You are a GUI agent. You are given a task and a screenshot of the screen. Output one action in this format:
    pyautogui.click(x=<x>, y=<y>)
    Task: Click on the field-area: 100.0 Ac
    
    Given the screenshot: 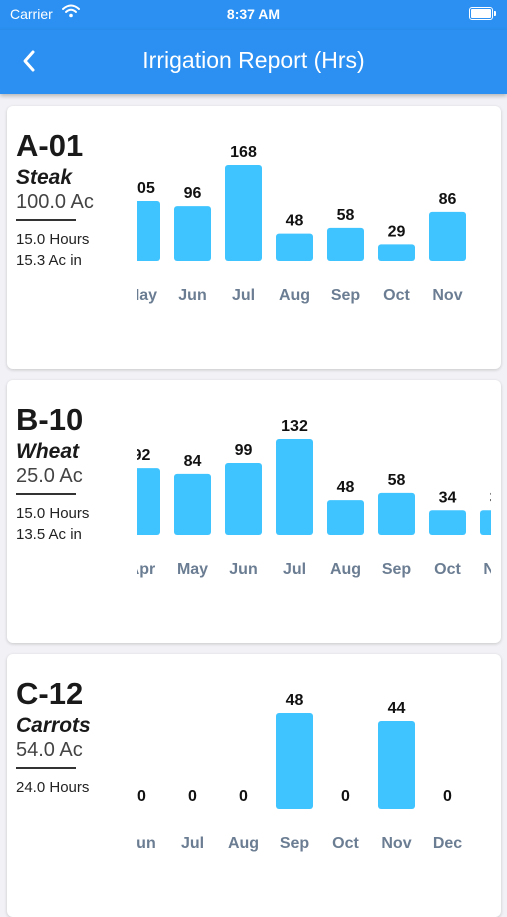 What is the action you would take?
    pyautogui.click(x=55, y=202)
    